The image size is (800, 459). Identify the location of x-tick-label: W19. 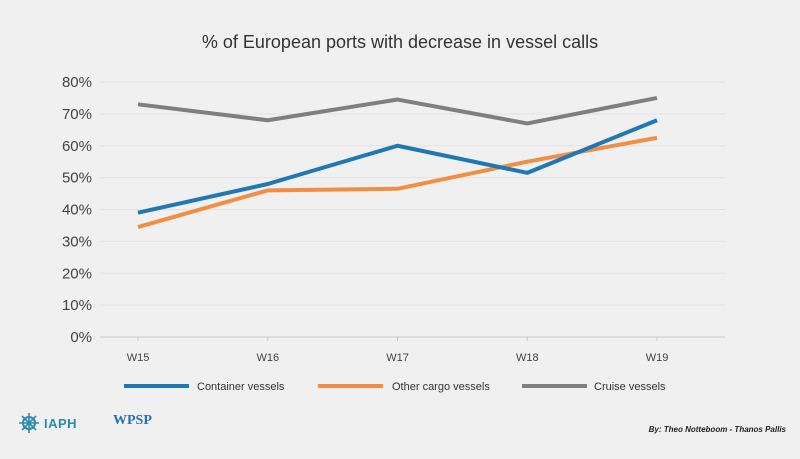
(657, 358).